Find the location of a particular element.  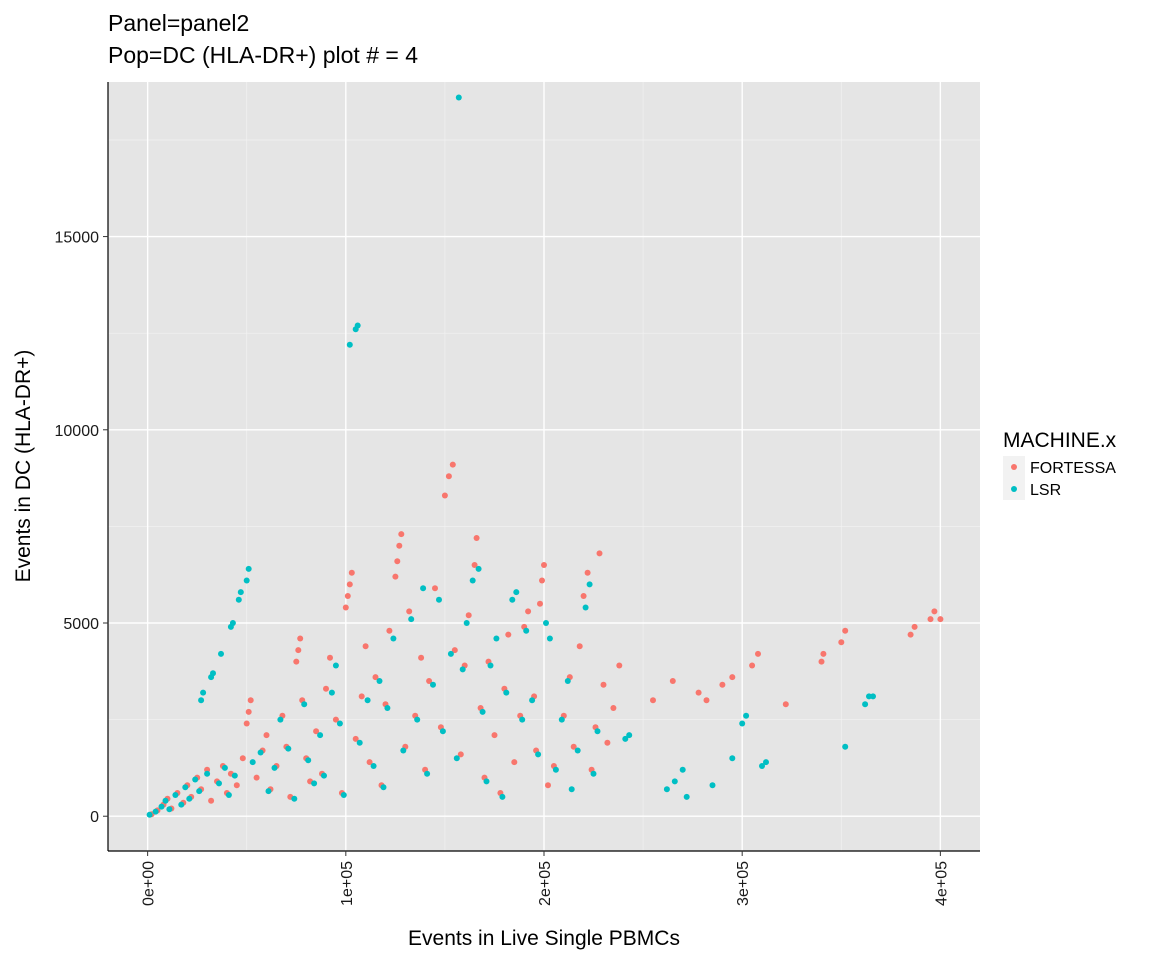

legend-key-lsr is located at coordinates (1014, 489).